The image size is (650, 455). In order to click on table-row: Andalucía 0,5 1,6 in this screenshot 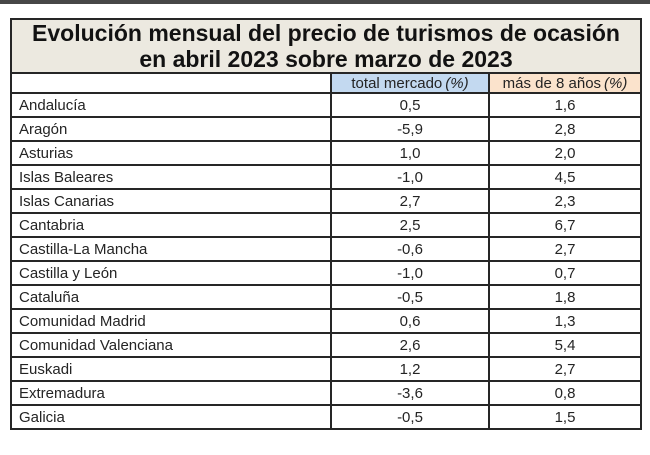, I will do `click(326, 105)`.